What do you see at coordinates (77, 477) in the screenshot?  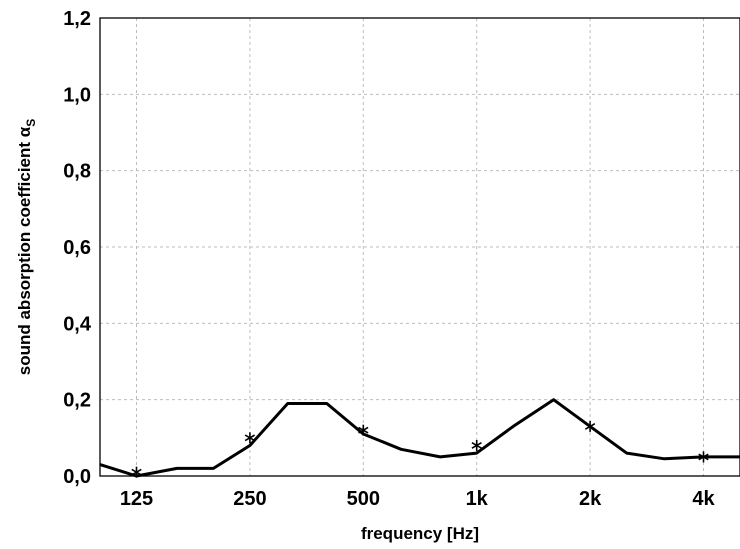 I see `y-tick-label: 0,0` at bounding box center [77, 477].